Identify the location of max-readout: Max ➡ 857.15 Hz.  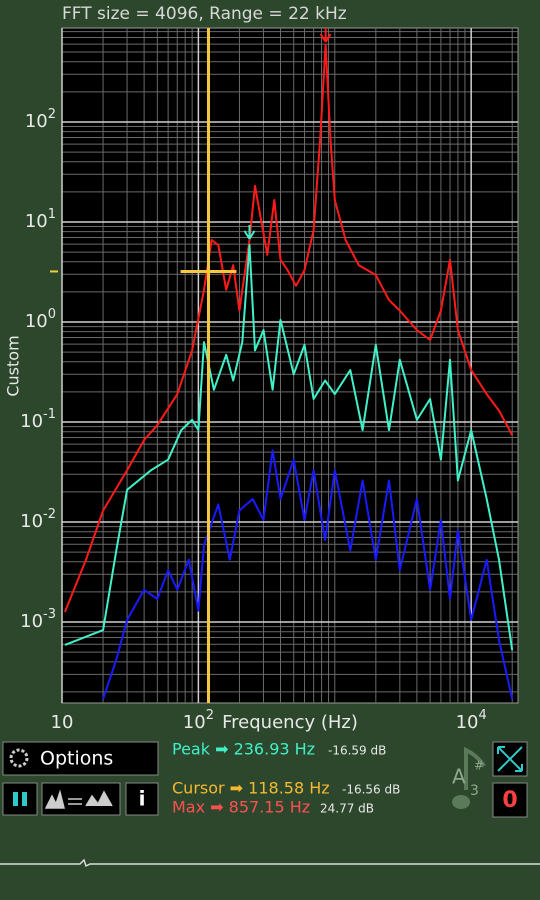
(241, 807).